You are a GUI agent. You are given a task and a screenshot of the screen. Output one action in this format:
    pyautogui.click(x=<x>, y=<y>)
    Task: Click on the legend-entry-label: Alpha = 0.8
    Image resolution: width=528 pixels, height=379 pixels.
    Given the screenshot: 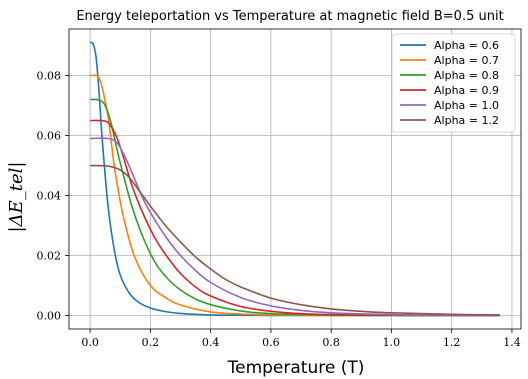 What is the action you would take?
    pyautogui.click(x=466, y=75)
    